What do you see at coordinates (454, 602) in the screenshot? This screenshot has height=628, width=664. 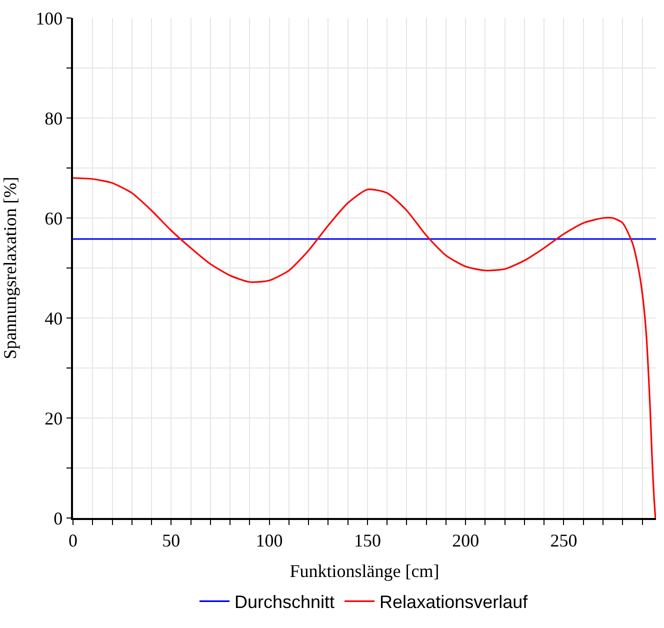 I see `legend-label: Relaxationsverlauf` at bounding box center [454, 602].